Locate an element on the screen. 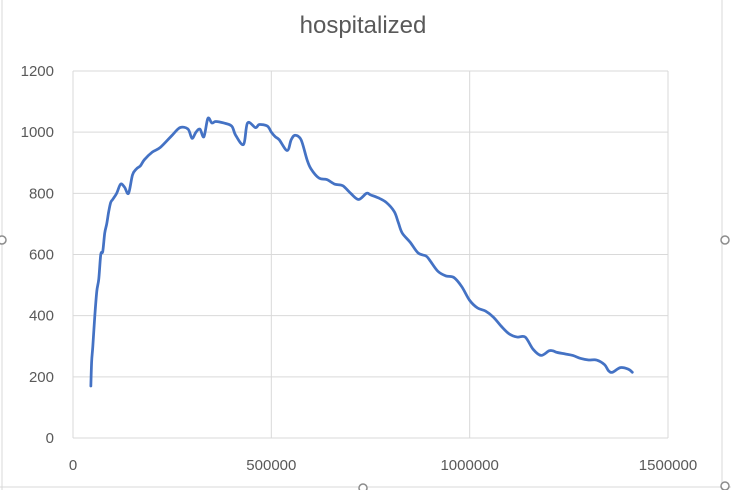 Image resolution: width=731 pixels, height=490 pixels. resize-handle-corner is located at coordinates (725, 485).